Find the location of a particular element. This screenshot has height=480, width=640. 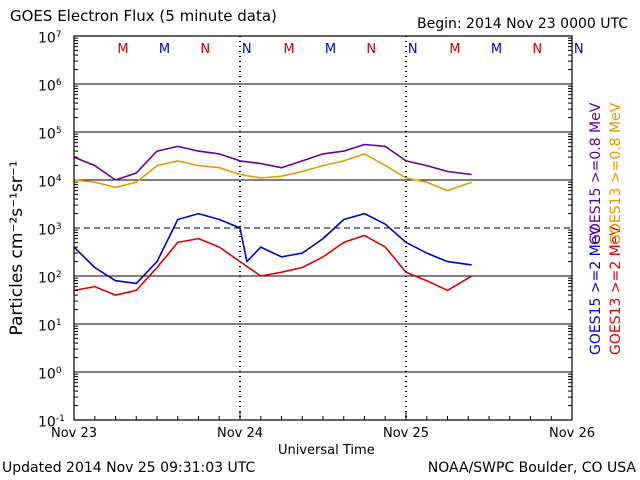

x-tick-label: Nov 25 is located at coordinates (406, 433).